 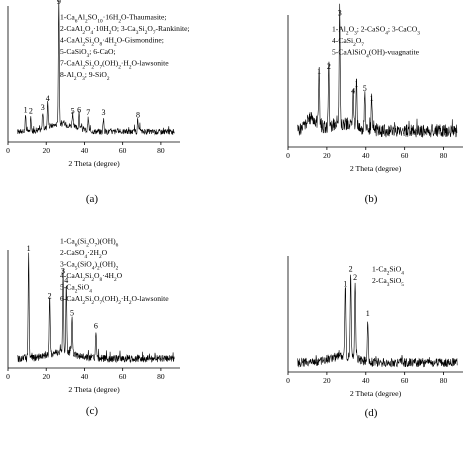 I want to click on legend-entry: 4-CaSi2O7, so click(x=348, y=42).